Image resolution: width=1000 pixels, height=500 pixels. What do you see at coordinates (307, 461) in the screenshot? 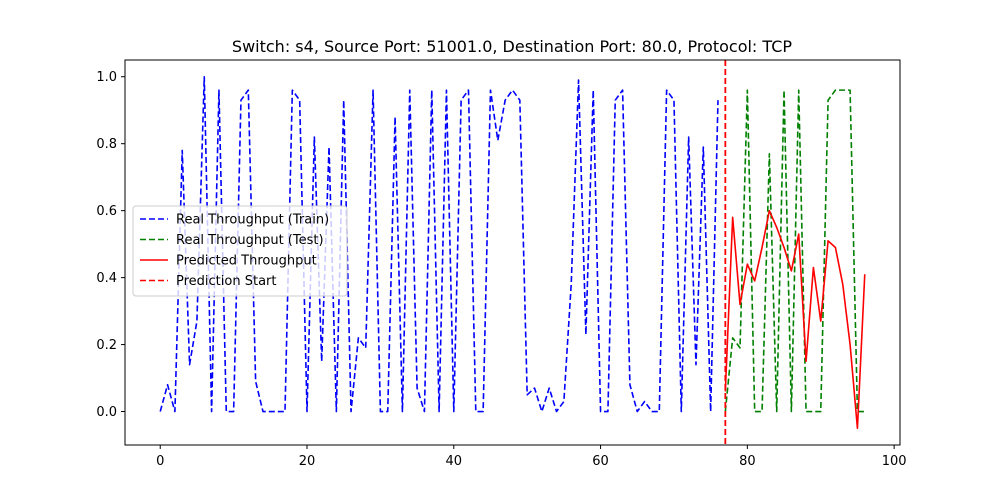
I see `x-tick-label: 20` at bounding box center [307, 461].